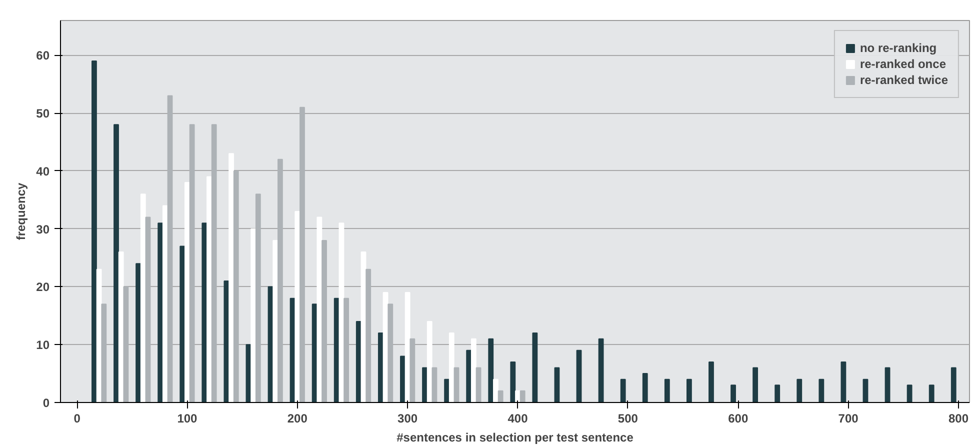  What do you see at coordinates (187, 419) in the screenshot?
I see `x-tick-label: 100` at bounding box center [187, 419].